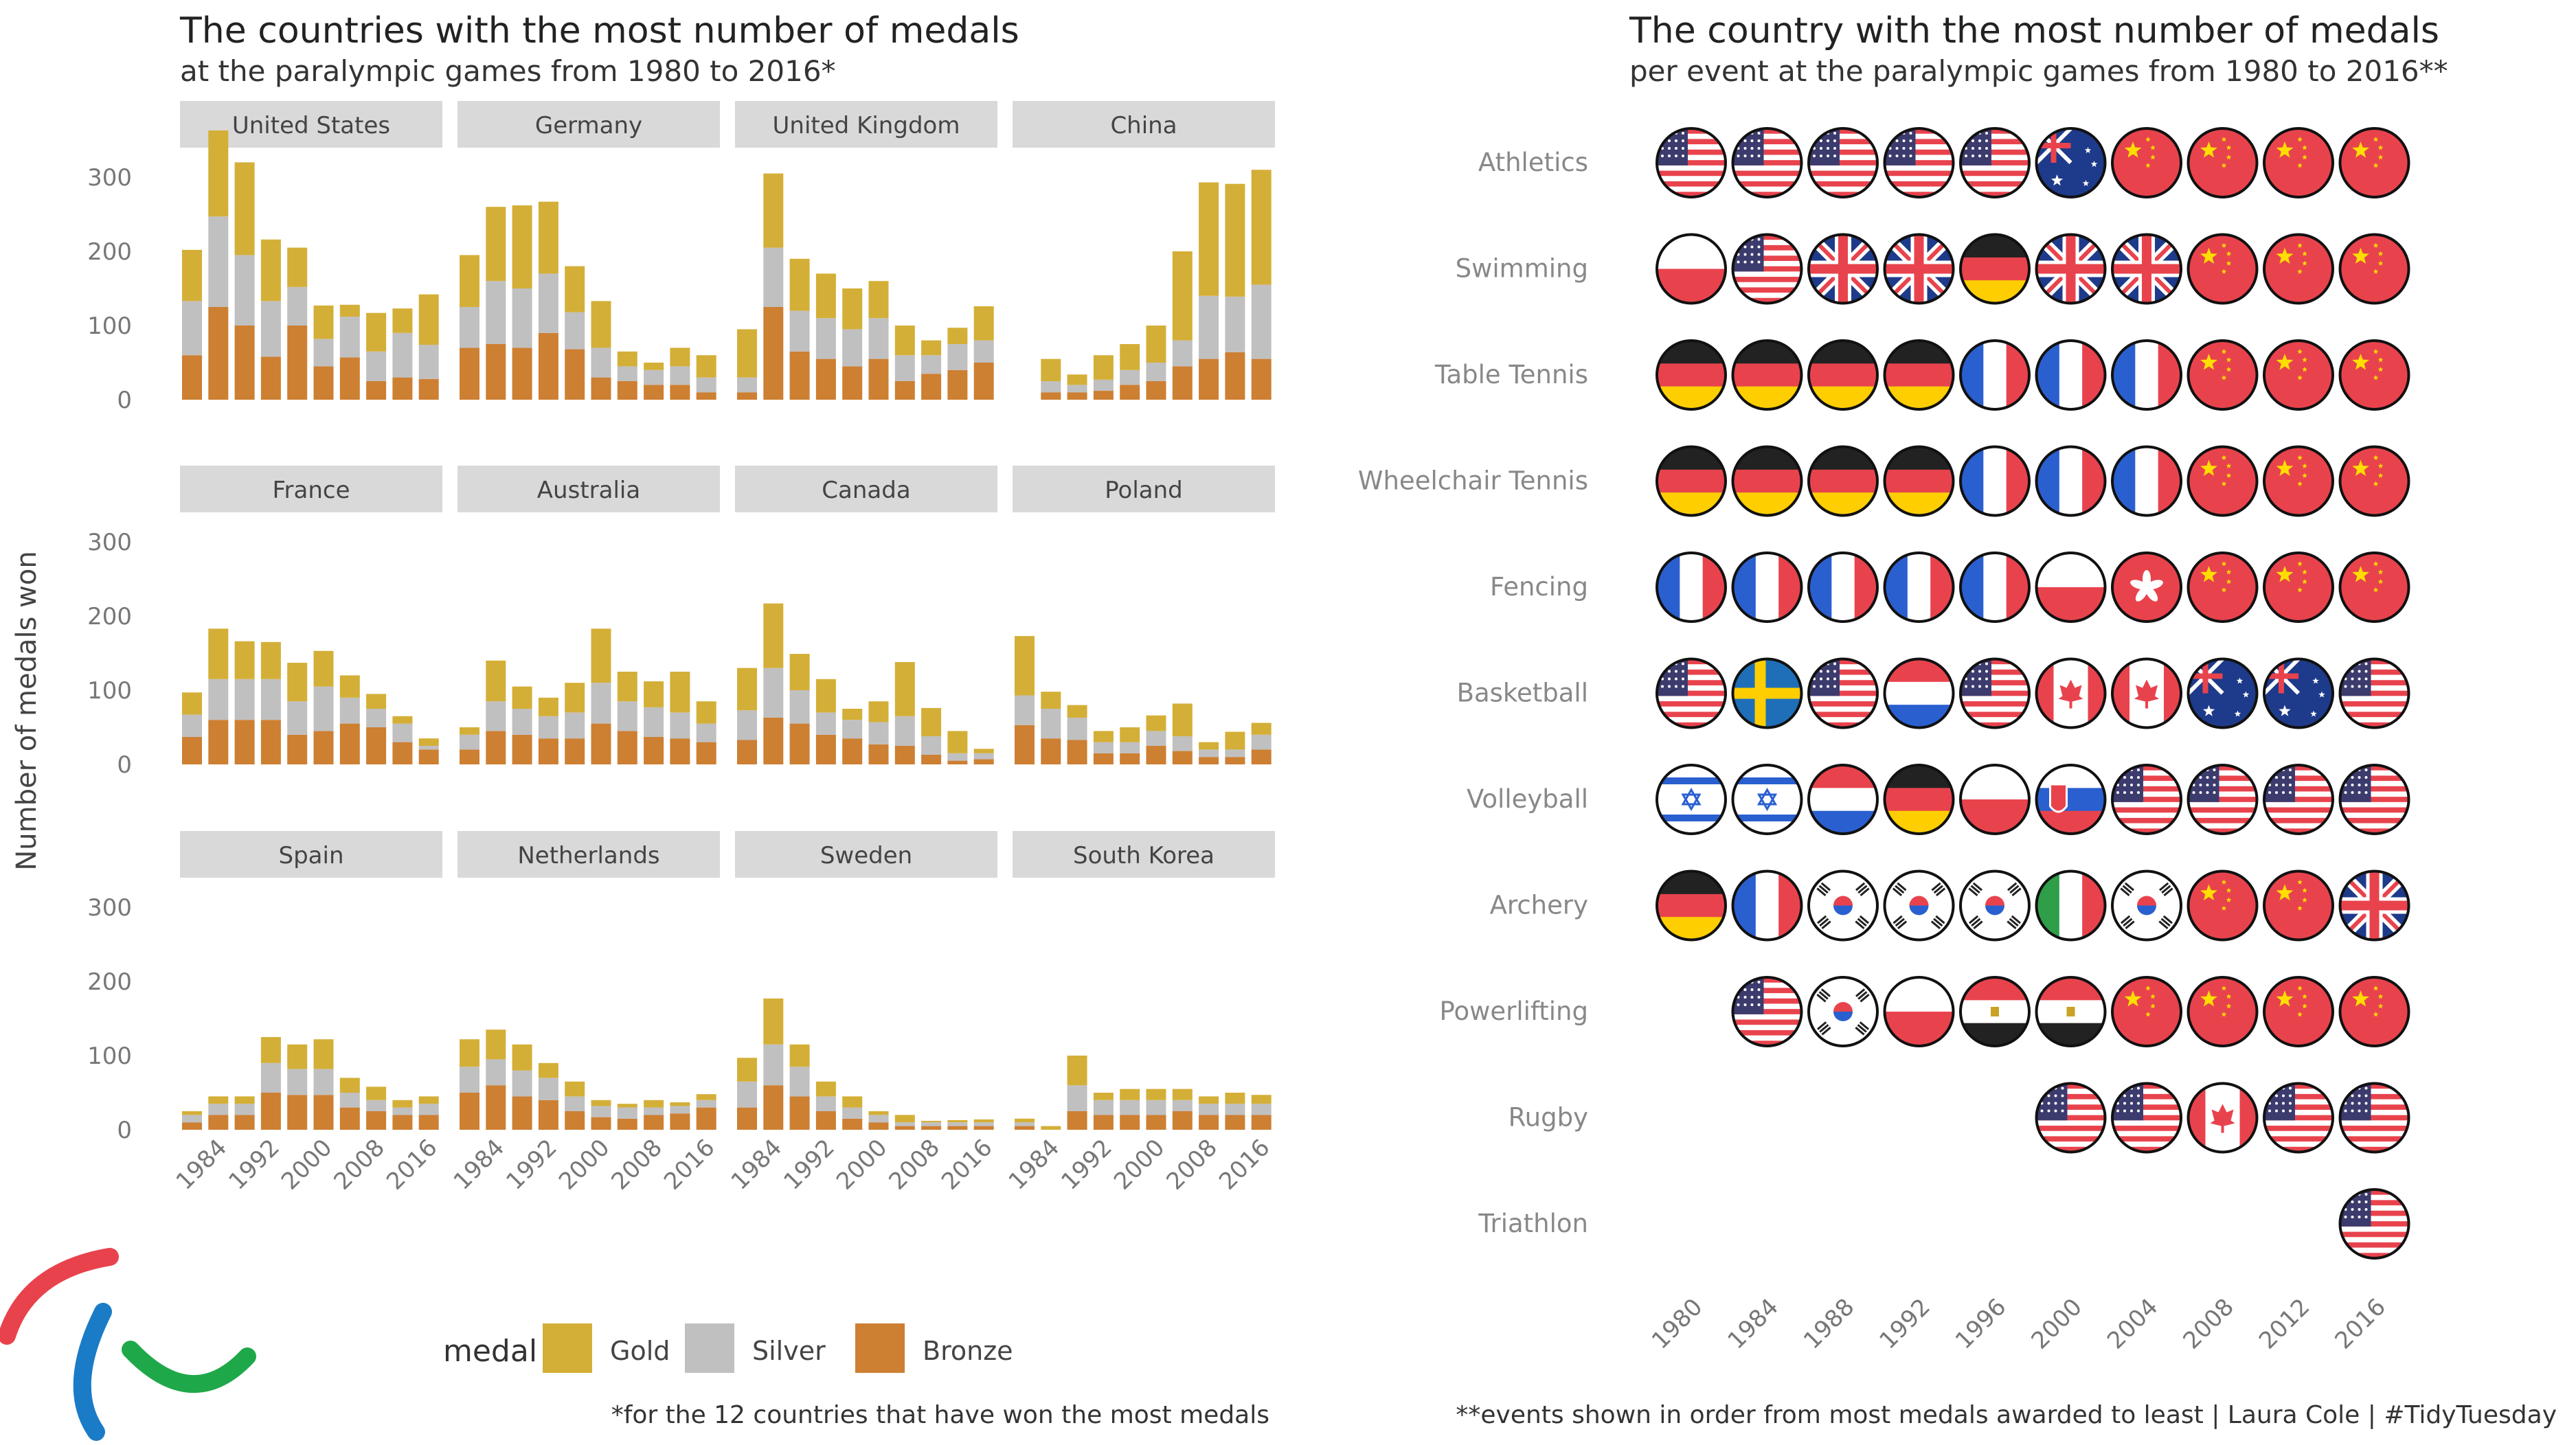 This screenshot has height=1445, width=2576. Describe the element at coordinates (1527, 799) in the screenshot. I see `event-label: Volleyball` at that location.